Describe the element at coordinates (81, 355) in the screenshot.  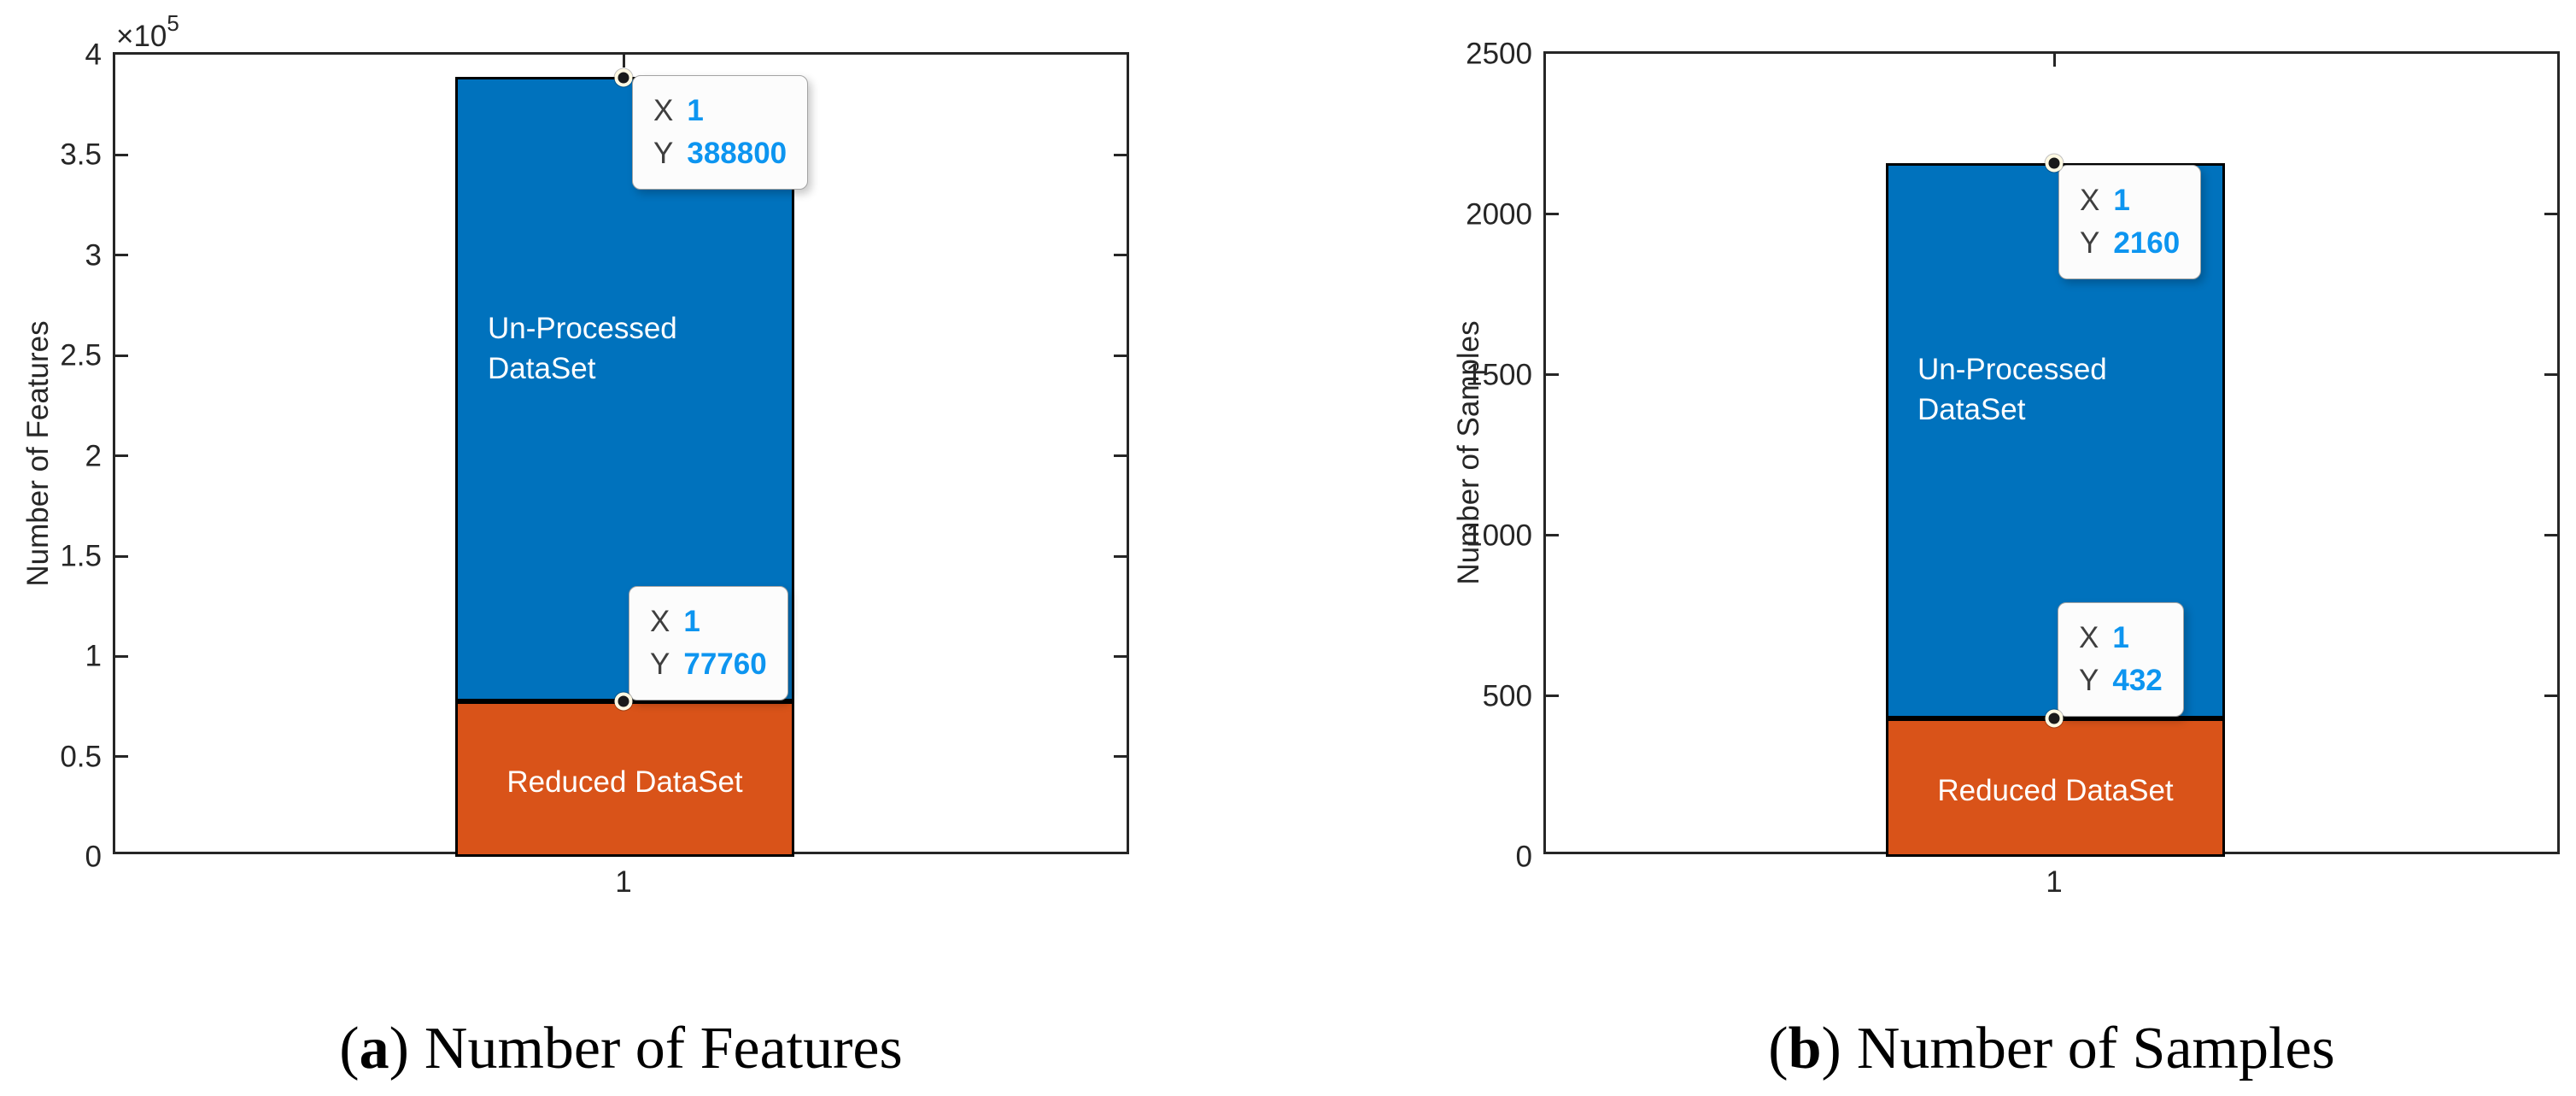
I see `y-tick-label: 2.5` at that location.